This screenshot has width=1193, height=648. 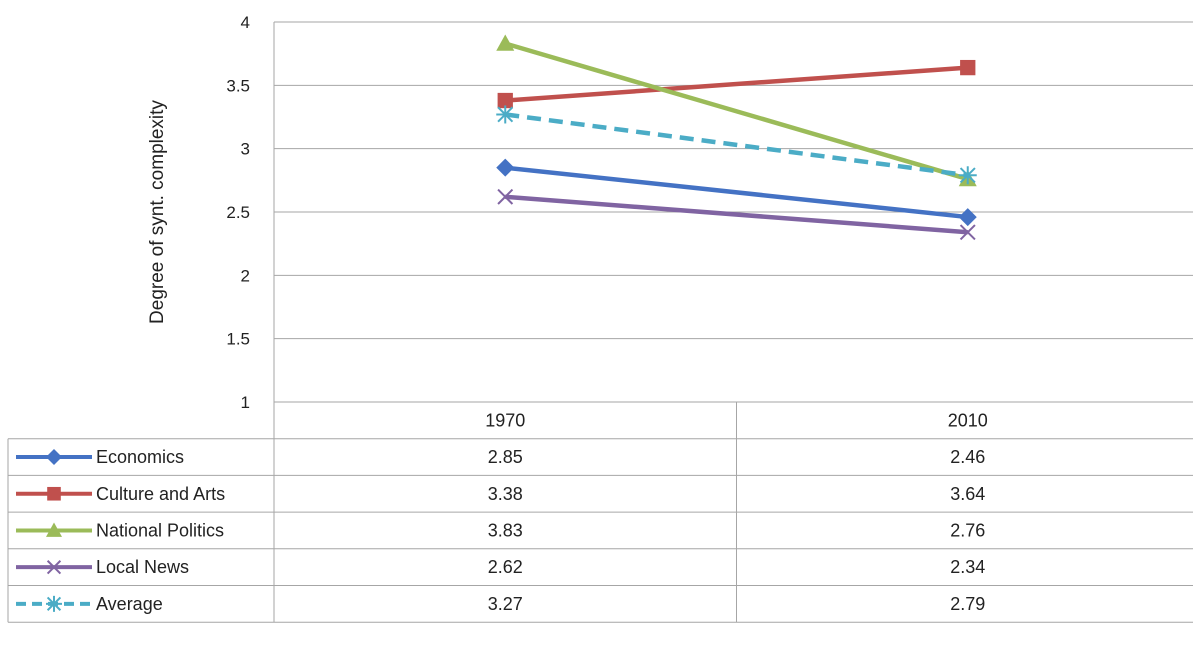 What do you see at coordinates (238, 85) in the screenshot?
I see `y-tick-label: 3.5` at bounding box center [238, 85].